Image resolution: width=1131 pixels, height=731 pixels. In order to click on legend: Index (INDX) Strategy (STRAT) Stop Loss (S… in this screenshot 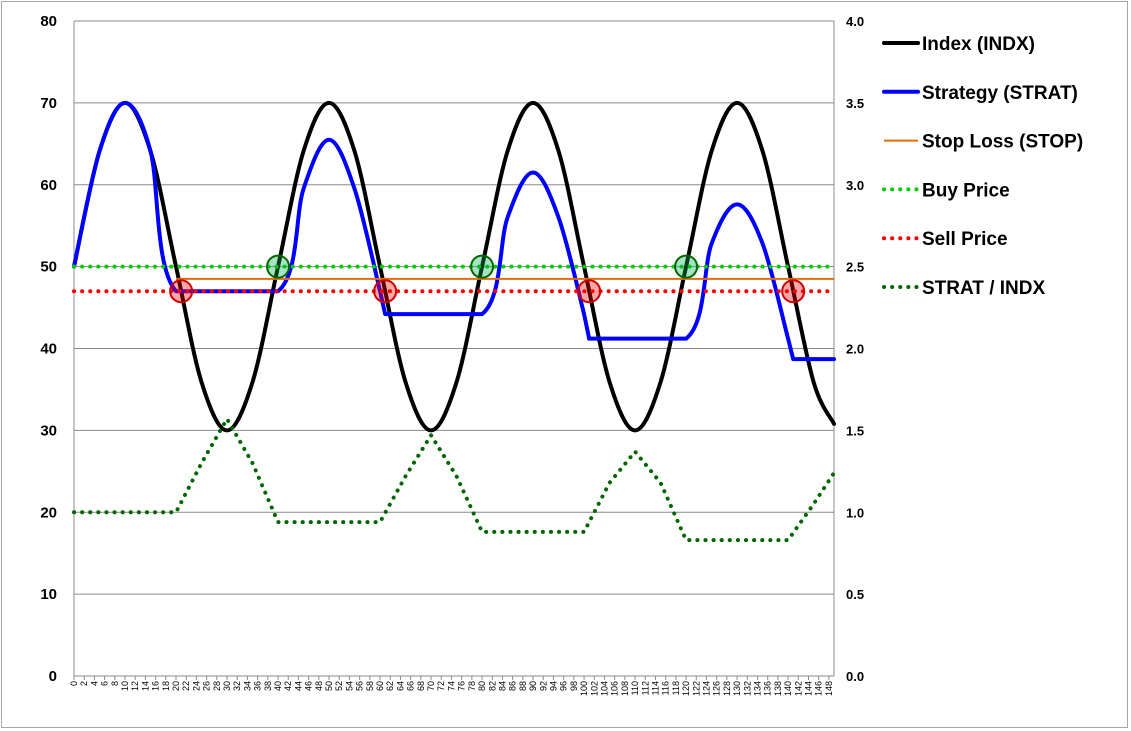, I will do `click(982, 166)`.